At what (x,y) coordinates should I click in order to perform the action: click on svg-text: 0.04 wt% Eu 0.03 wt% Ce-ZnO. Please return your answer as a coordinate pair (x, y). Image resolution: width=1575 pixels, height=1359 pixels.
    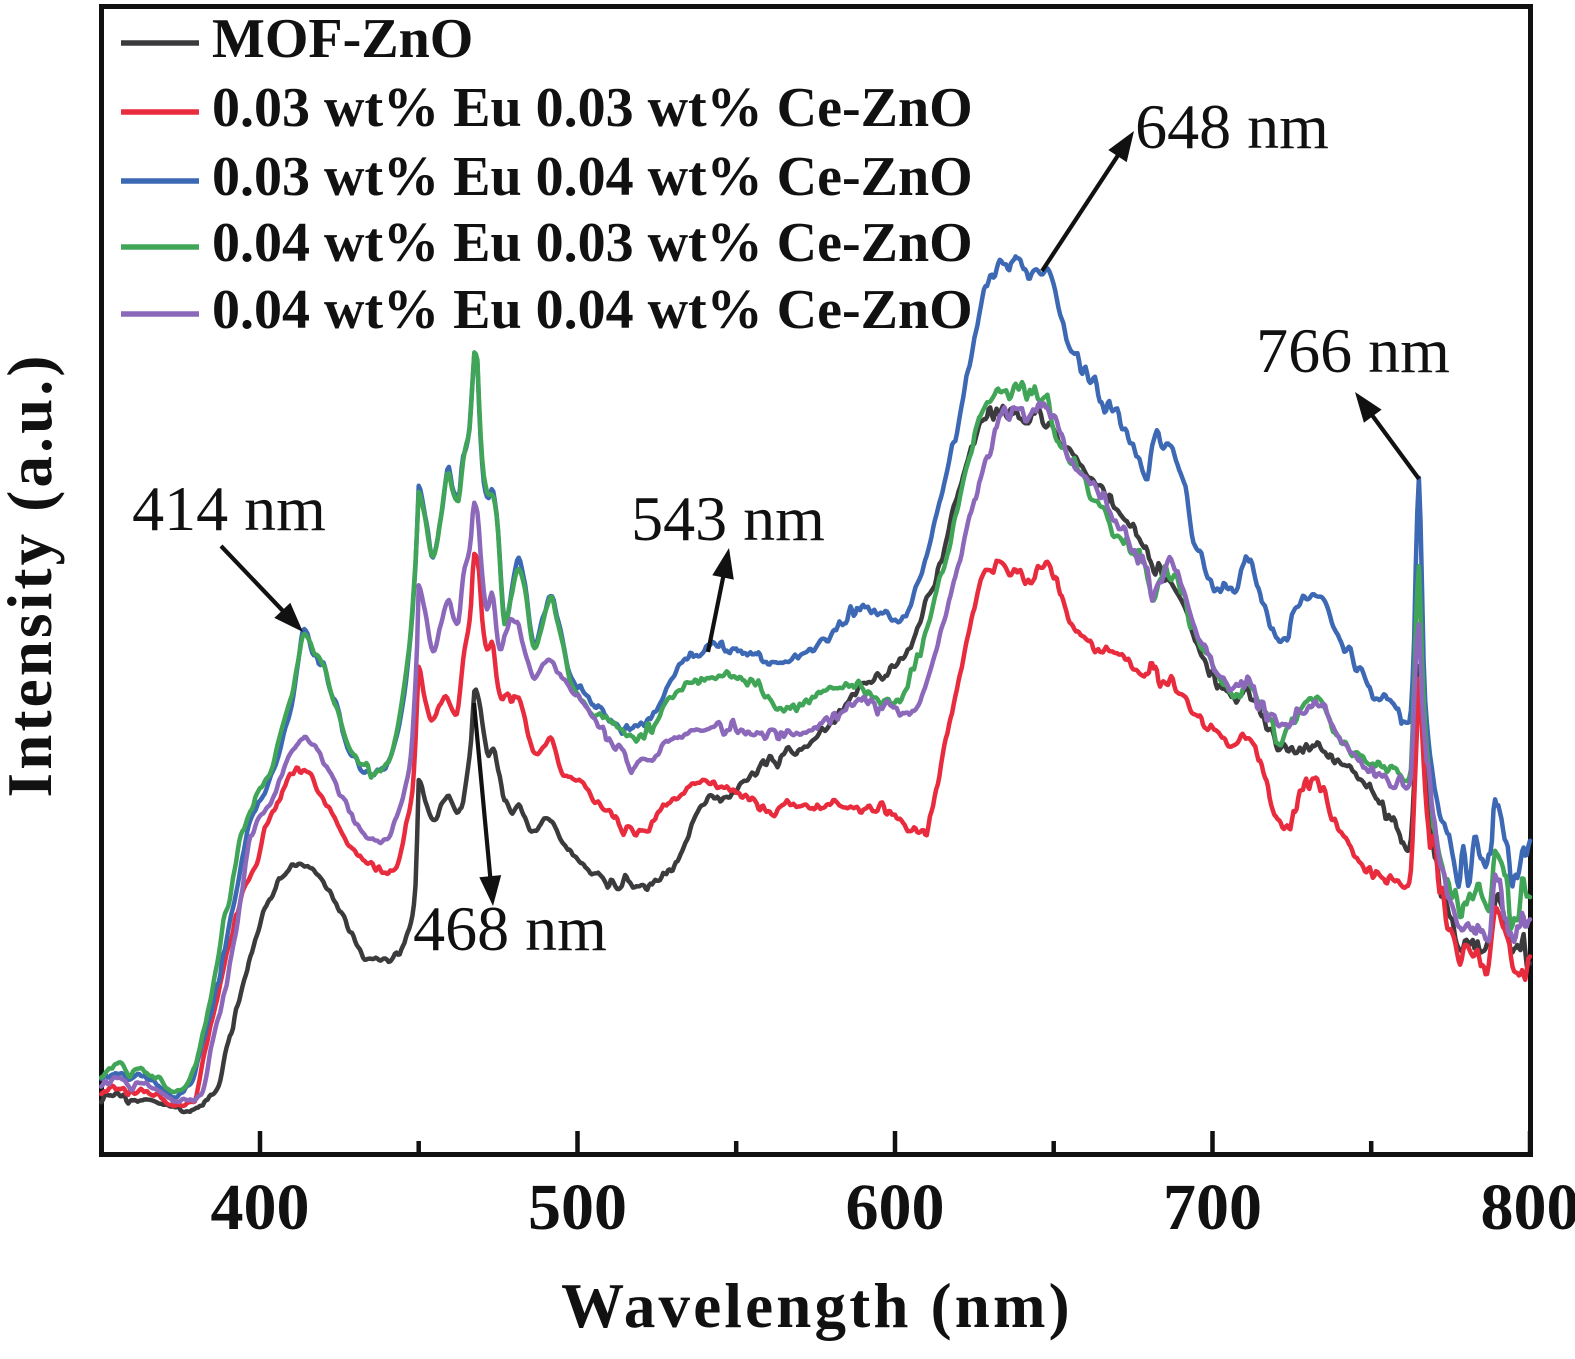
    Looking at the image, I should click on (592, 243).